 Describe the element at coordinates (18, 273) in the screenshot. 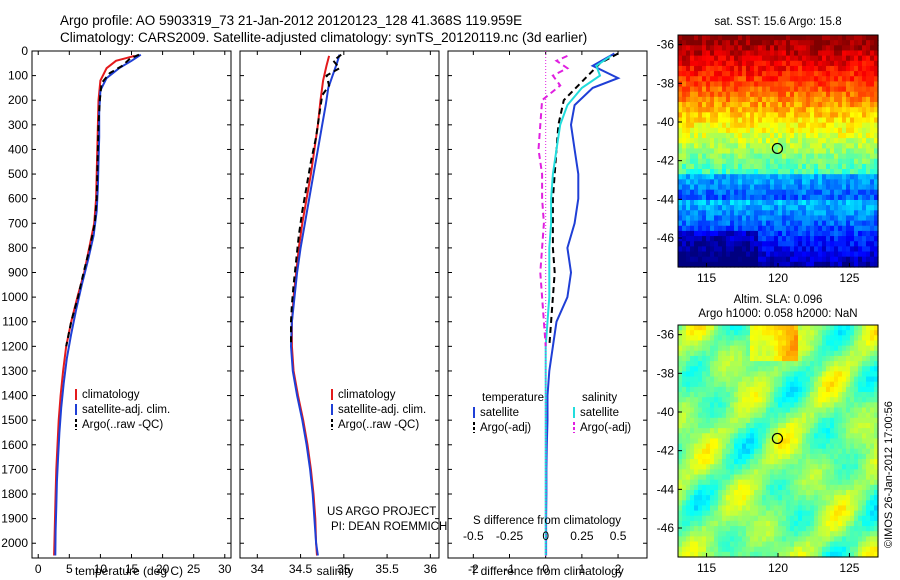

I see `temp-ytick-label: 900` at that location.